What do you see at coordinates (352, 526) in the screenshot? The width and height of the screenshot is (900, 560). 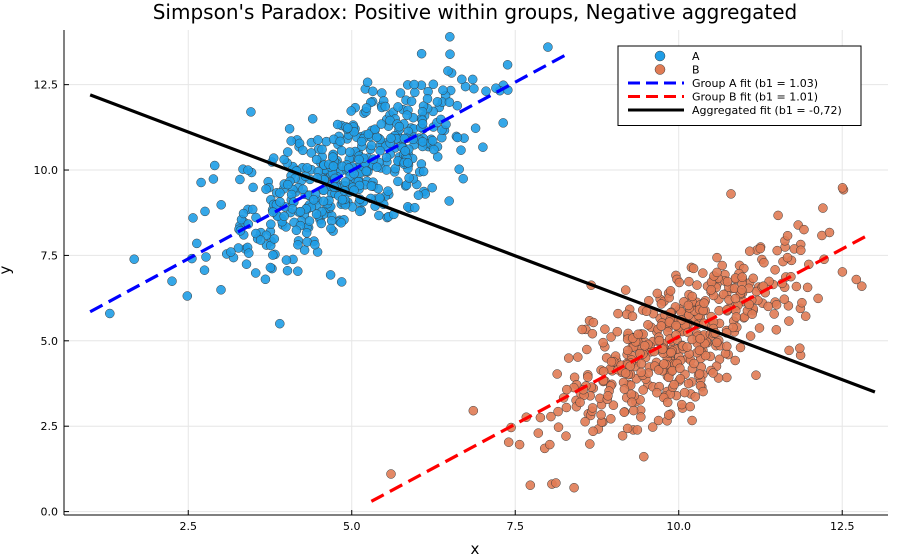 I see `x-tick-label: 5.0` at bounding box center [352, 526].